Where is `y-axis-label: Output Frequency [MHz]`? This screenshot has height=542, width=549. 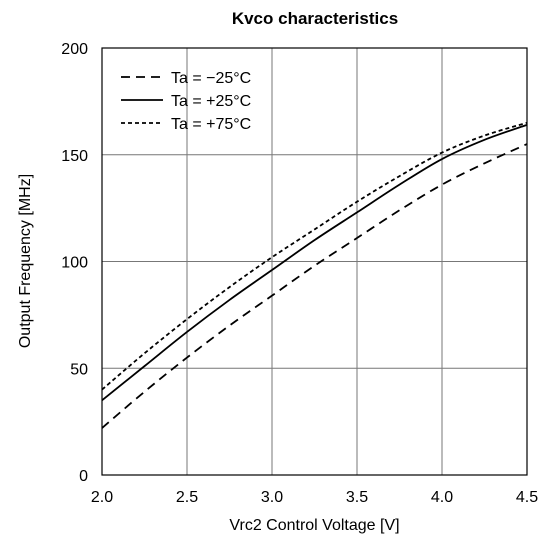 y-axis-label: Output Frequency [MHz] is located at coordinates (25, 261).